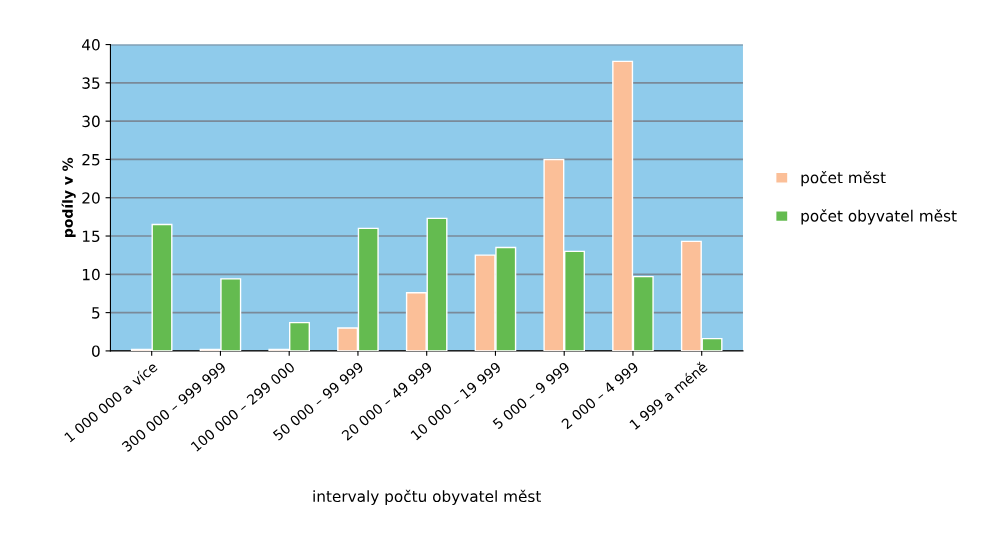 The width and height of the screenshot is (1004, 557). I want to click on y-axis-title: podíly v %, so click(68, 197).